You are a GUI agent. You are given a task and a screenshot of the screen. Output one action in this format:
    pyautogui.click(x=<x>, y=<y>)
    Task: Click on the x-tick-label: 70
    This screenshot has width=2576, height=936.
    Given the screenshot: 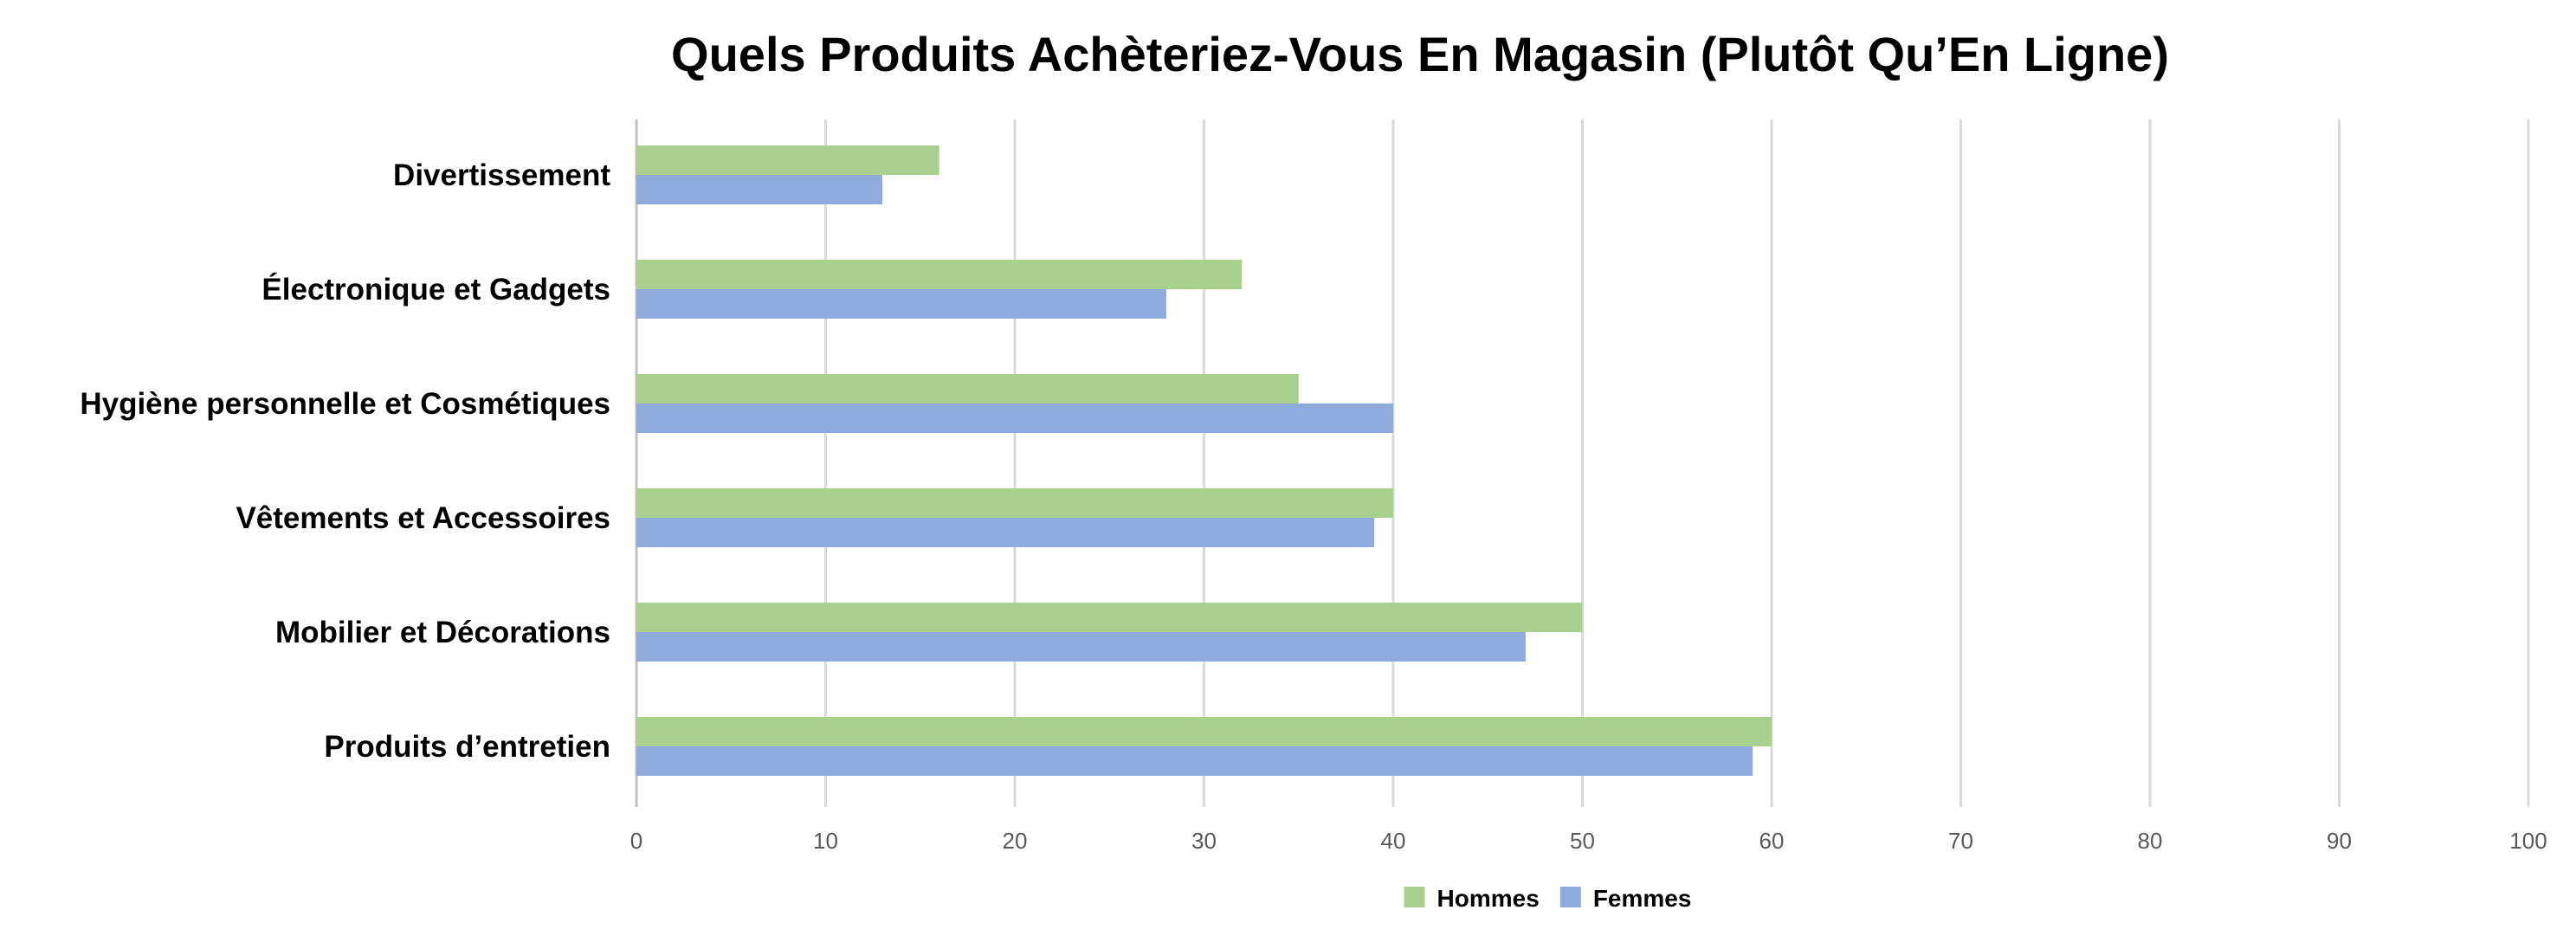 What is the action you would take?
    pyautogui.click(x=1960, y=841)
    